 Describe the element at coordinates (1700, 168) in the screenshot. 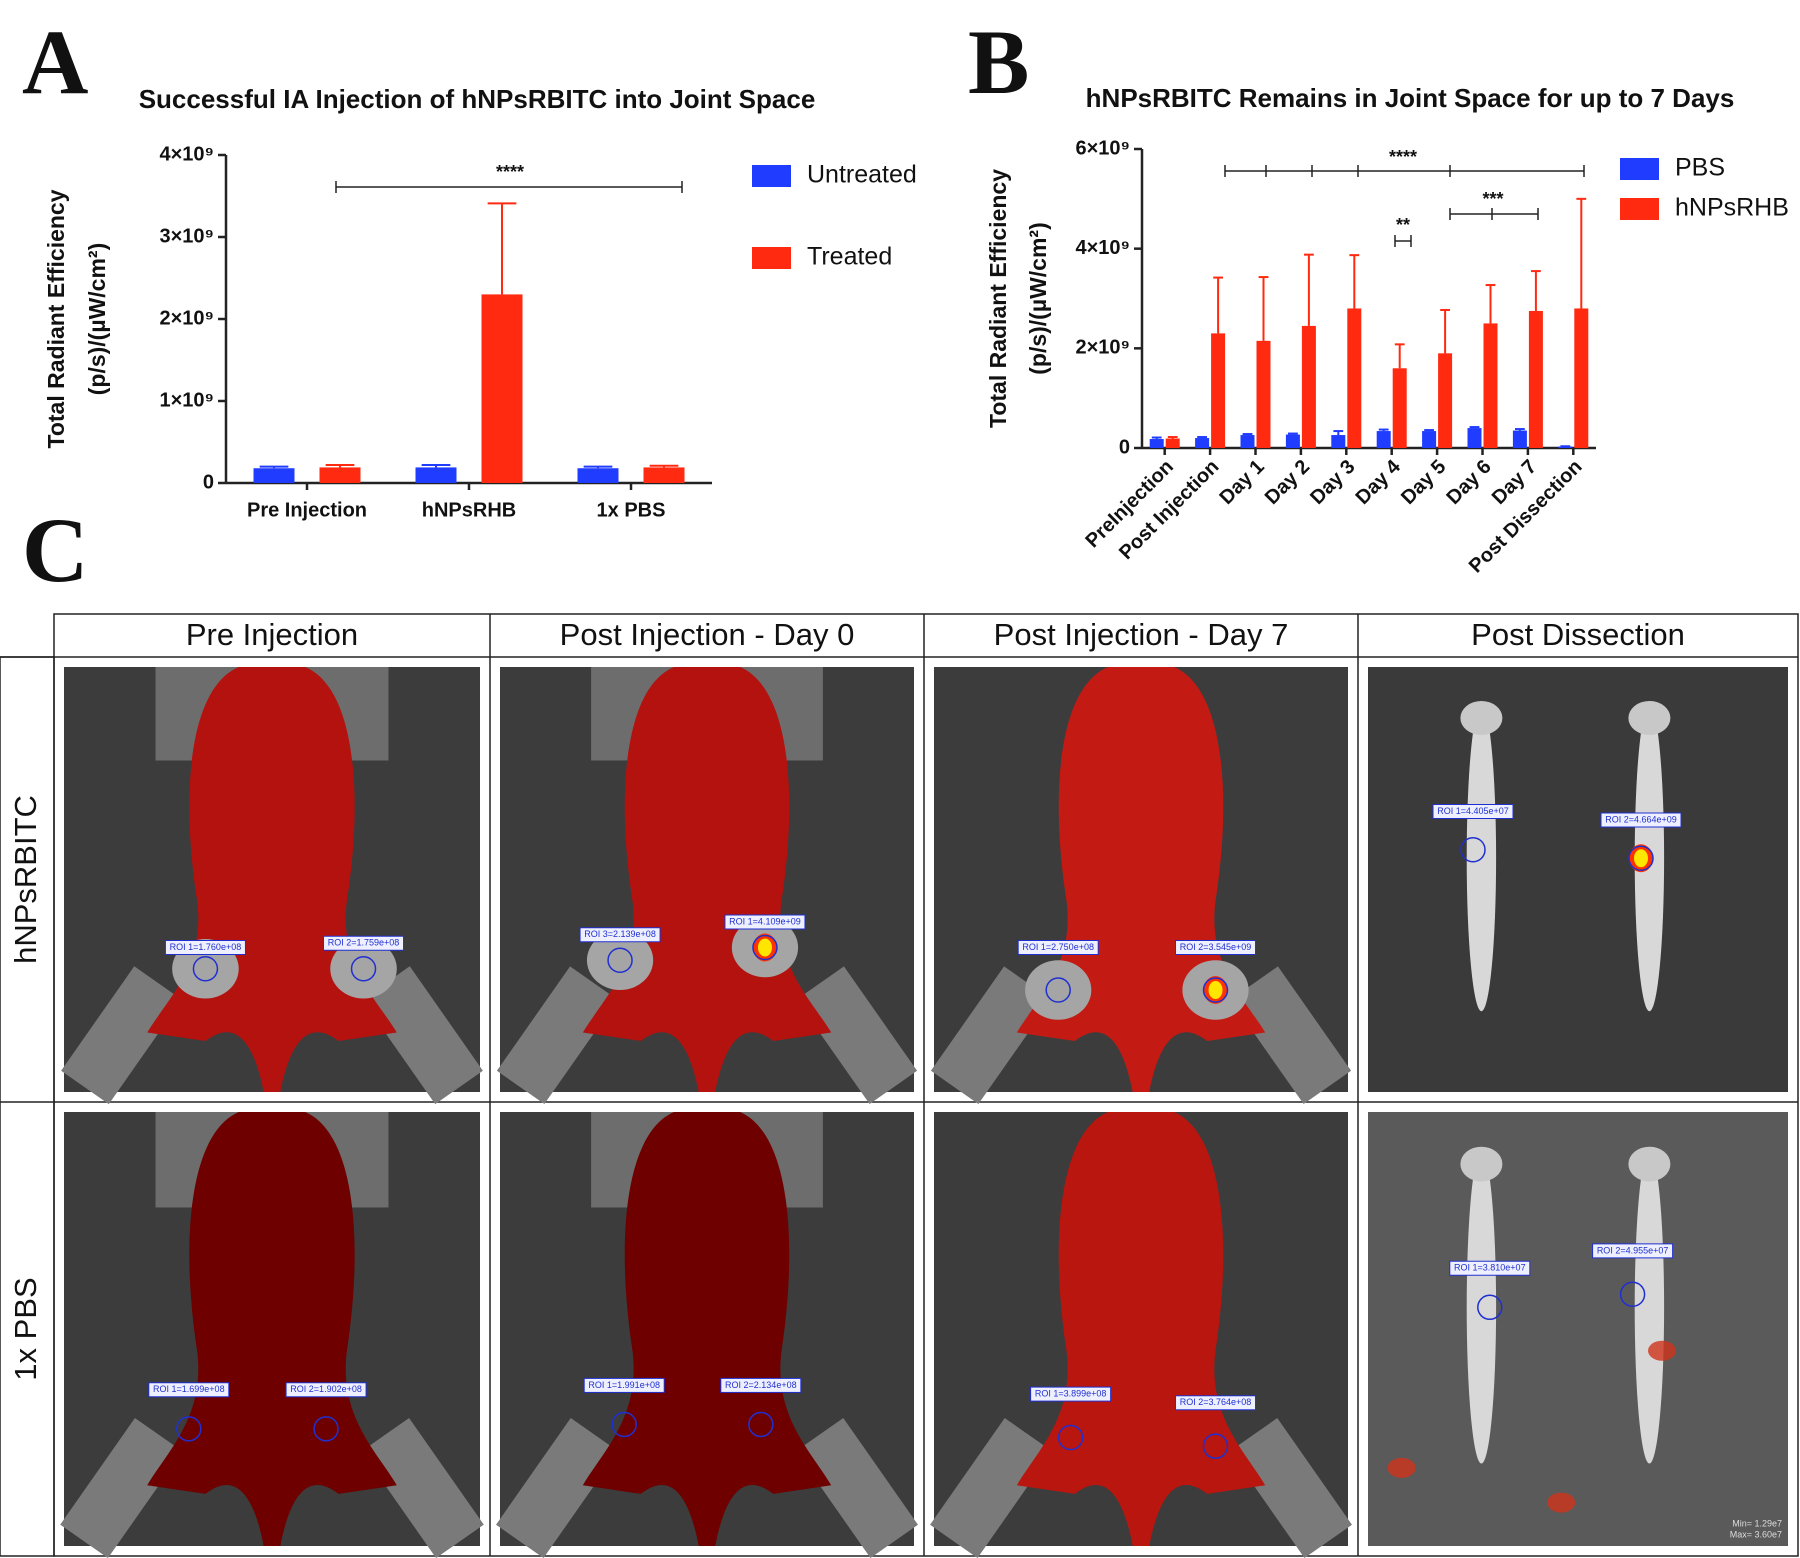

I see `legend-label: PBS` at that location.